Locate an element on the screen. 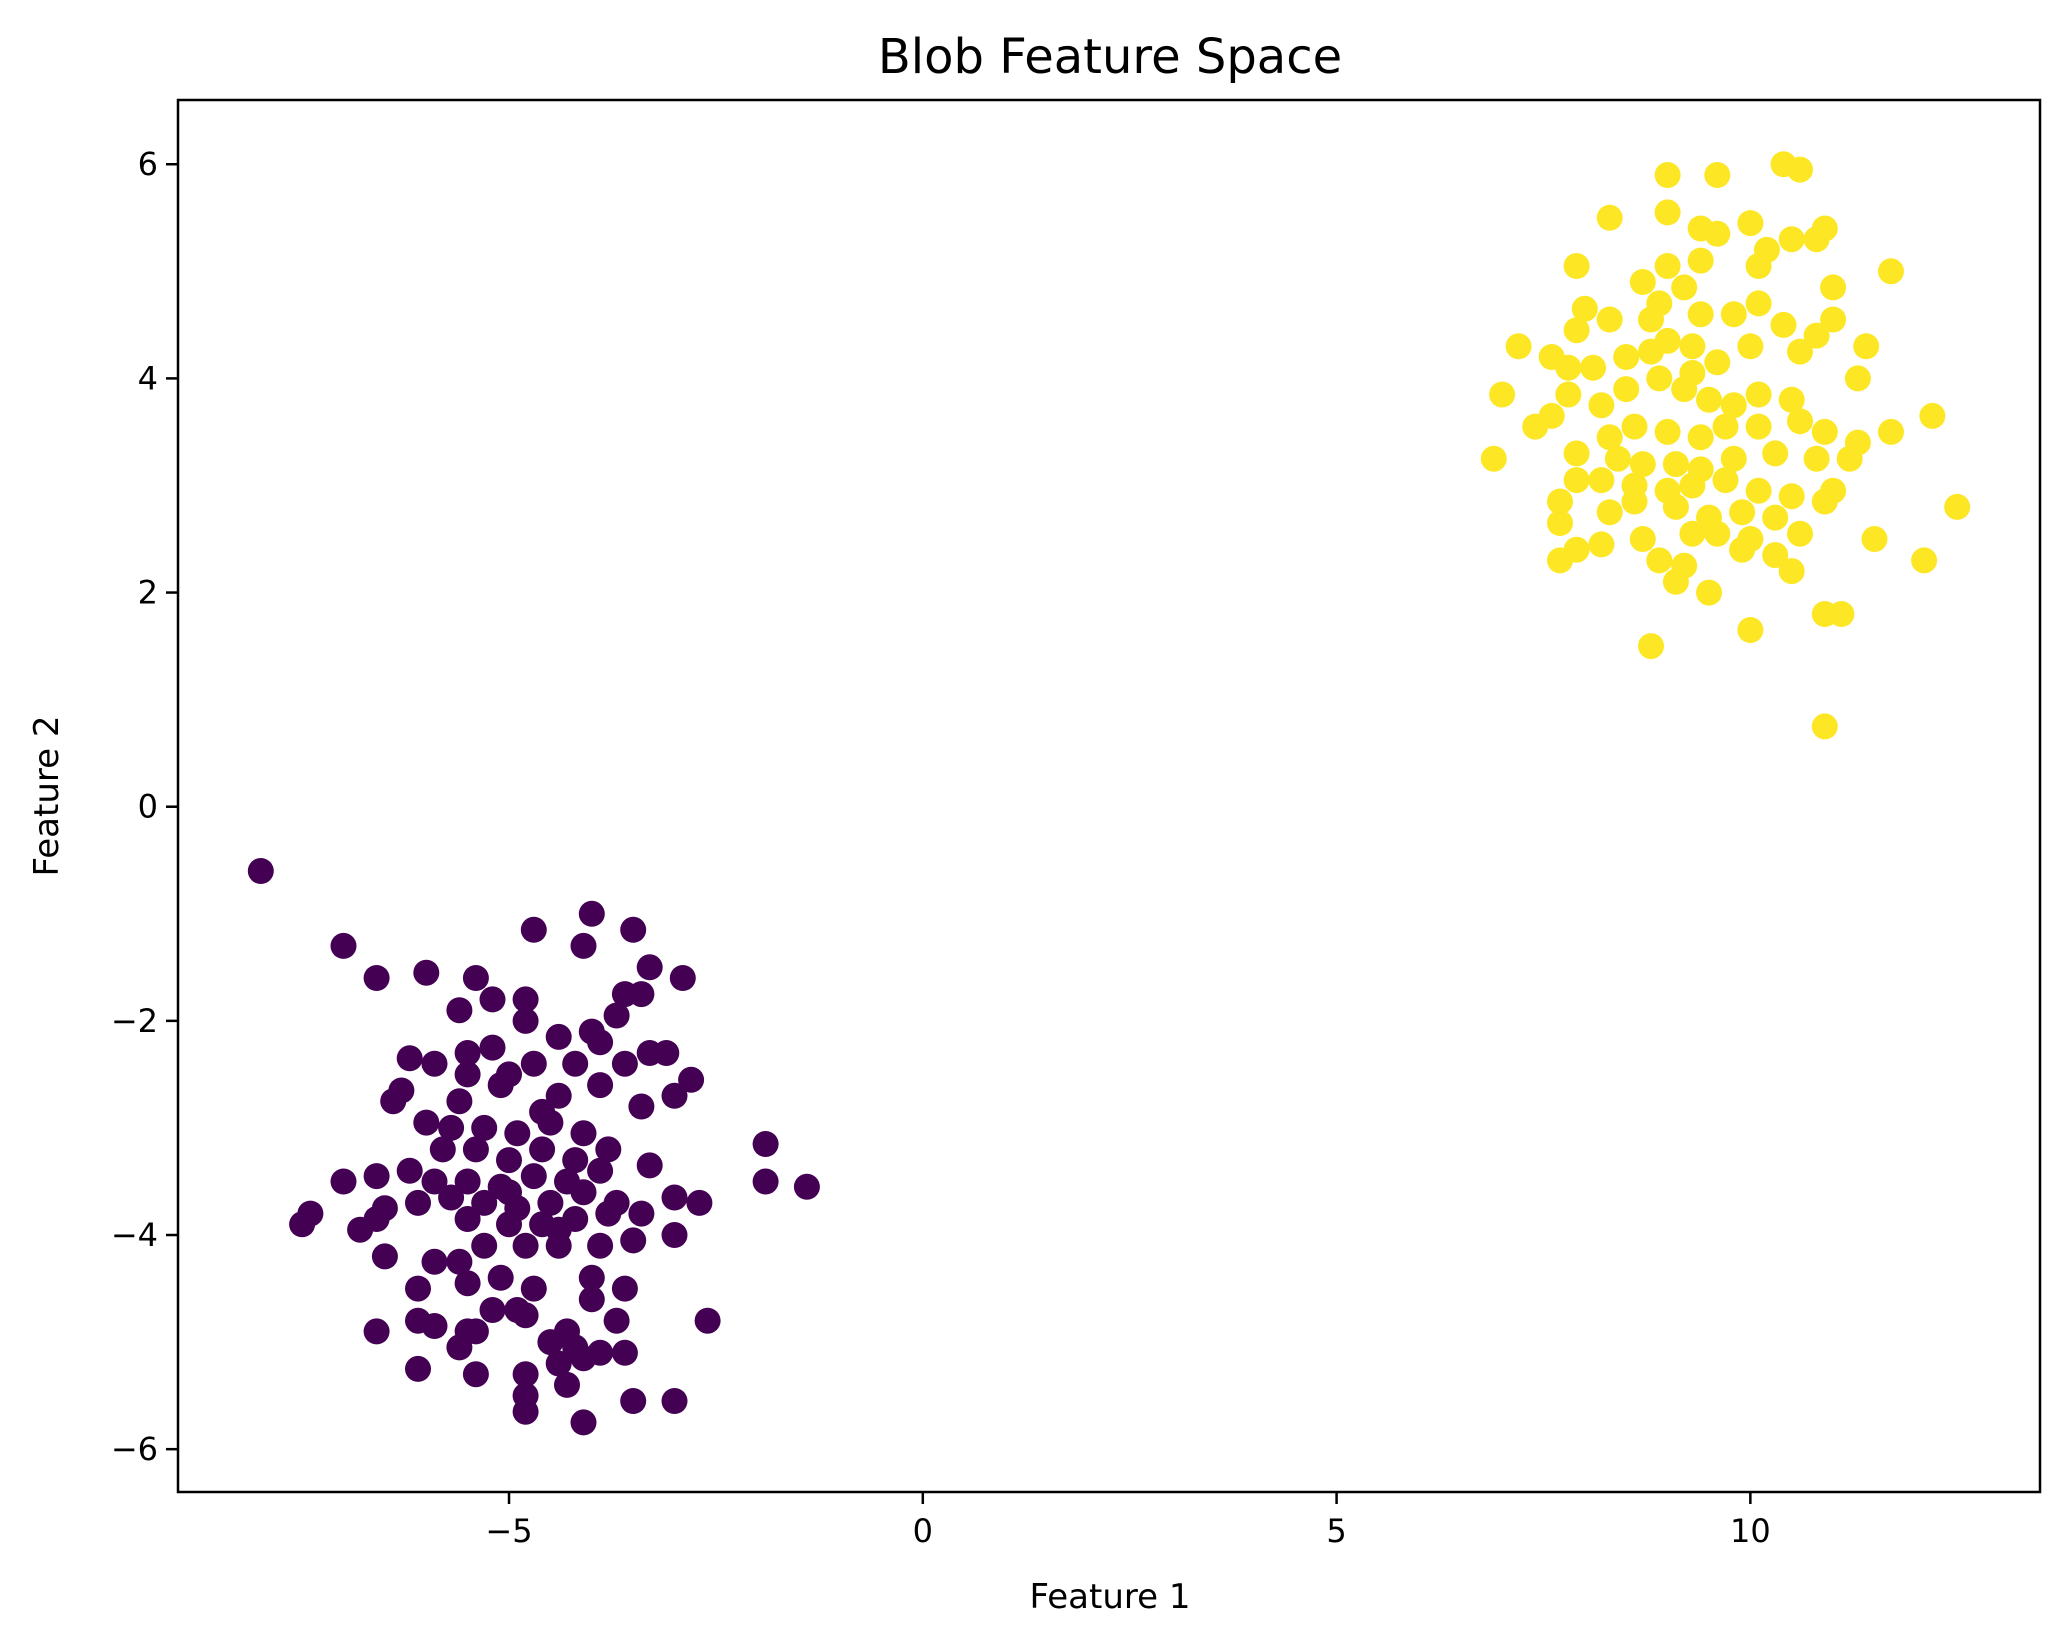  chart-title: Blob Feature Space is located at coordinates (1110, 57).